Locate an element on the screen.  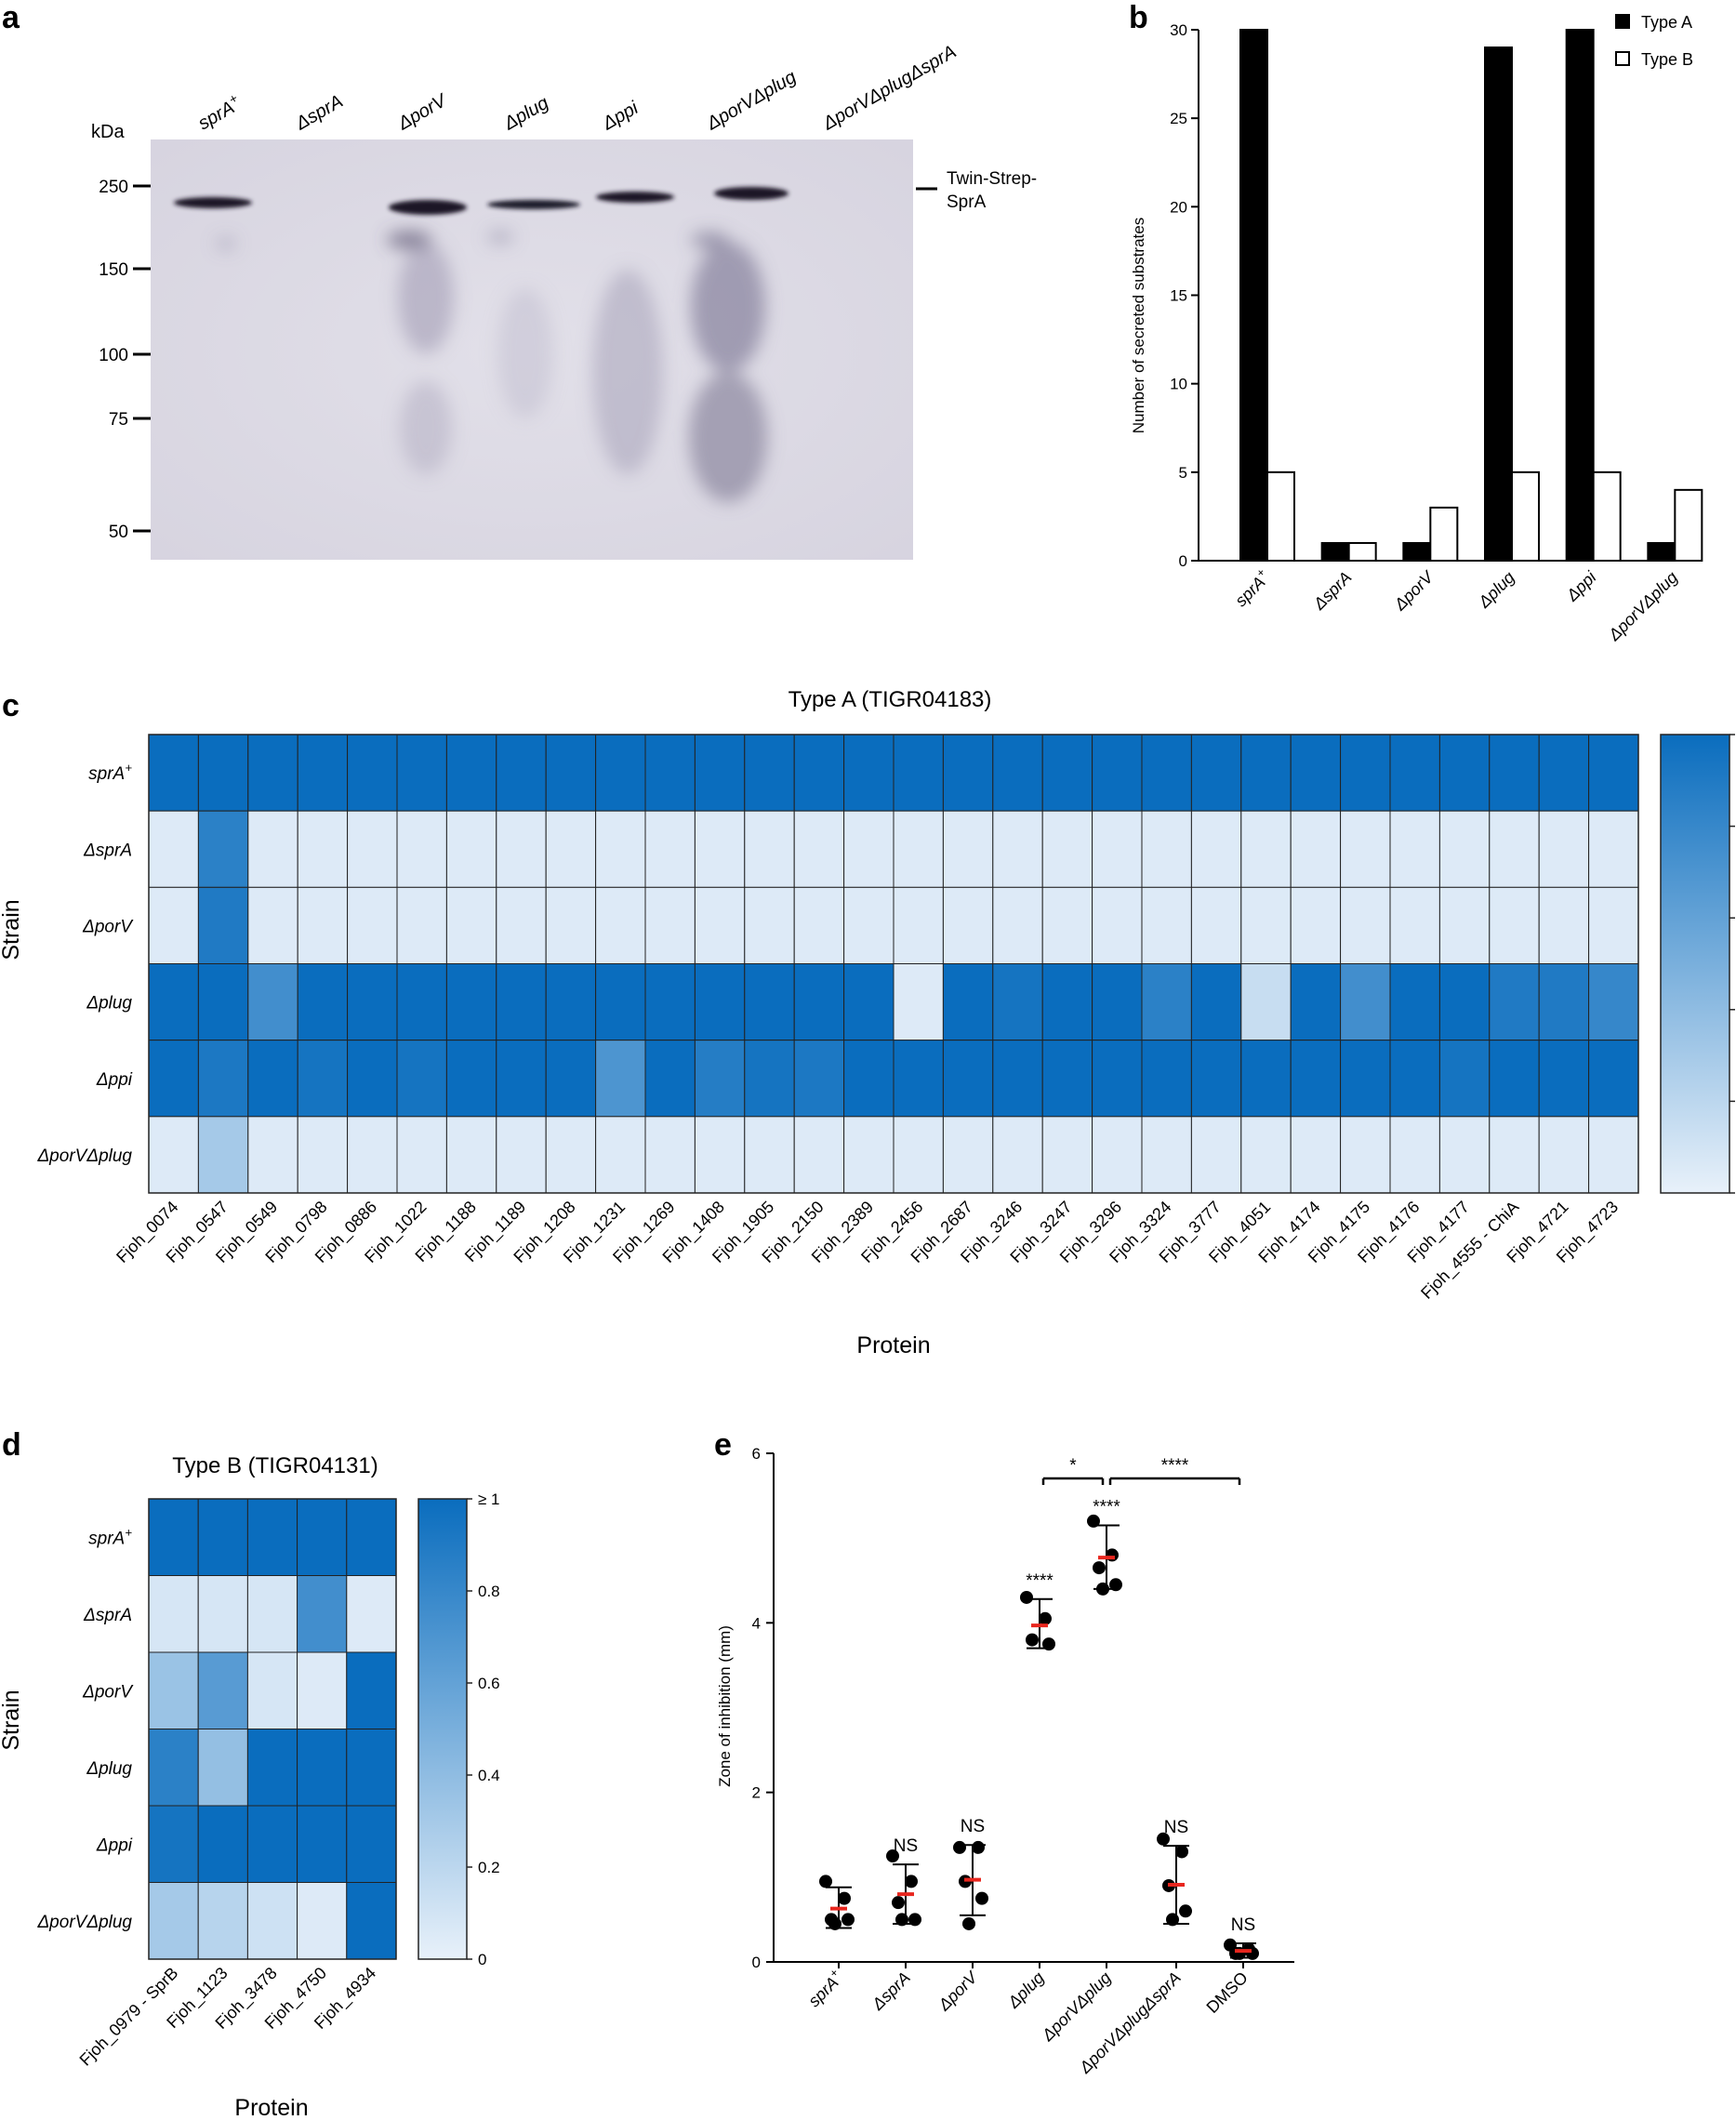
lane-label-2: ΔporV is located at coordinates (423, 112).